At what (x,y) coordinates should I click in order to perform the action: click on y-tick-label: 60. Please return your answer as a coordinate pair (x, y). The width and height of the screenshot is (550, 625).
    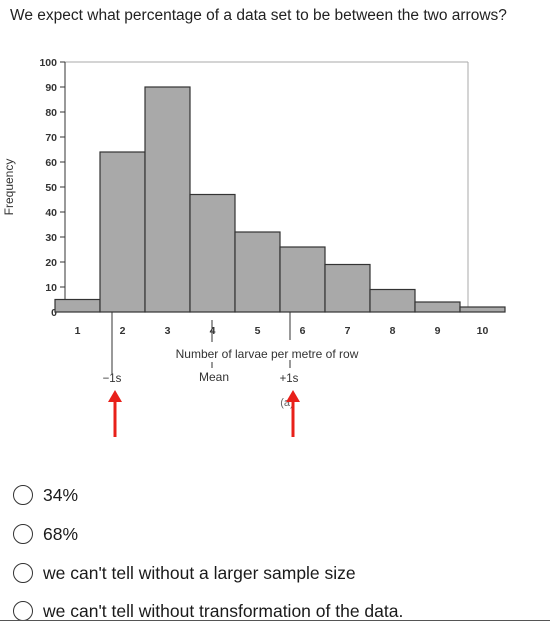
    Looking at the image, I should click on (51, 163).